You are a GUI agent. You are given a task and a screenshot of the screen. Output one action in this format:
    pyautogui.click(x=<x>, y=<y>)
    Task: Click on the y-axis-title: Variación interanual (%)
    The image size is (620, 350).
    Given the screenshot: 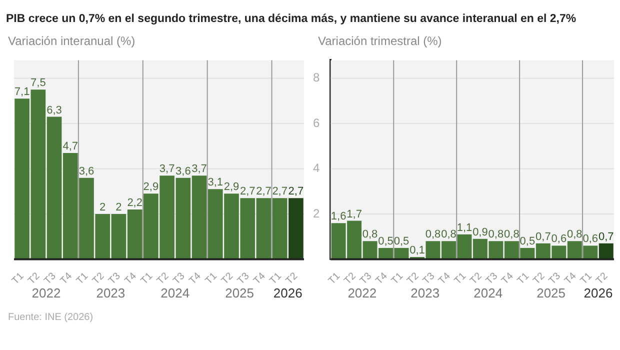 What is the action you would take?
    pyautogui.click(x=72, y=42)
    